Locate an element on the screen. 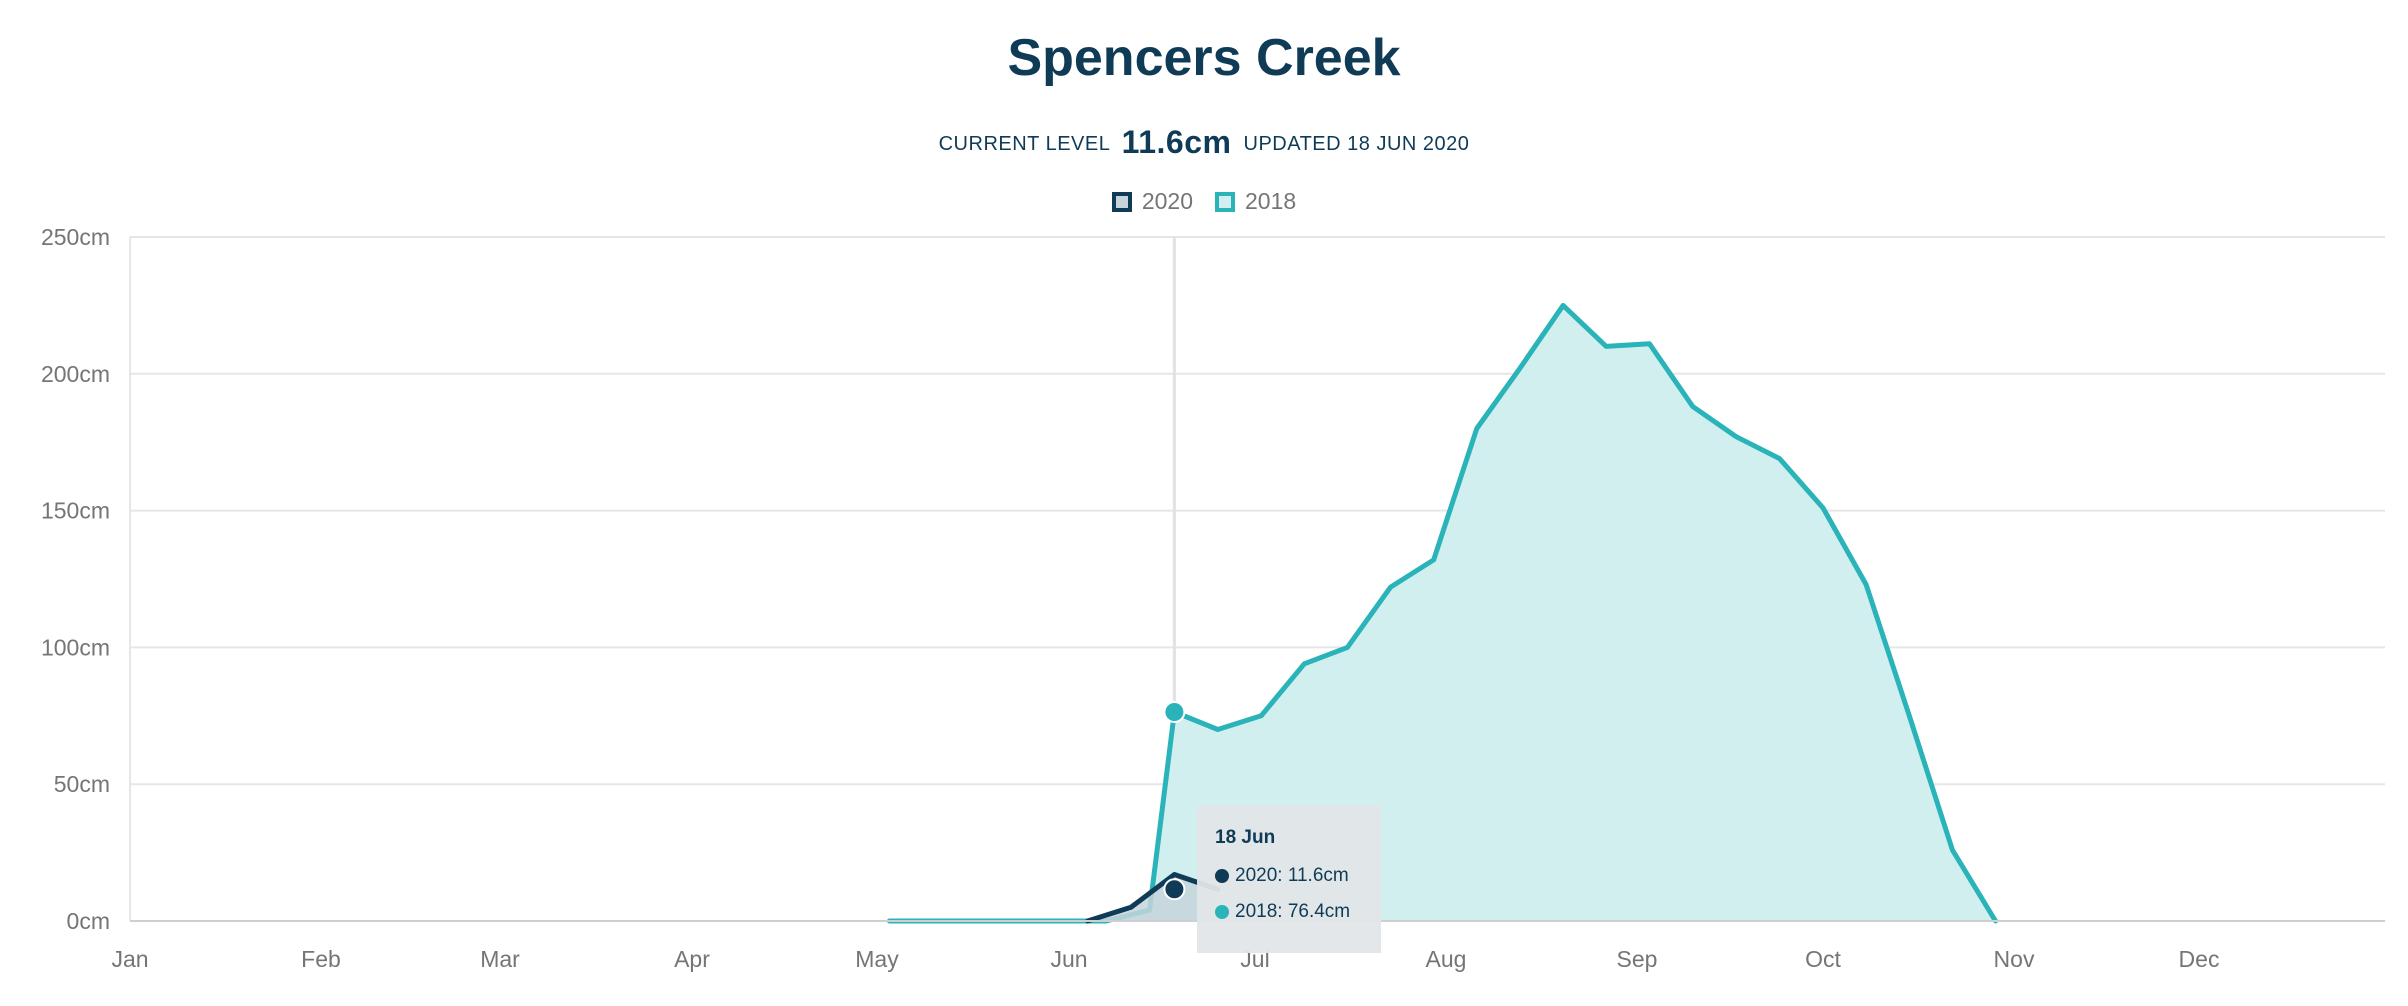  x-tick-label: Feb is located at coordinates (321, 959).